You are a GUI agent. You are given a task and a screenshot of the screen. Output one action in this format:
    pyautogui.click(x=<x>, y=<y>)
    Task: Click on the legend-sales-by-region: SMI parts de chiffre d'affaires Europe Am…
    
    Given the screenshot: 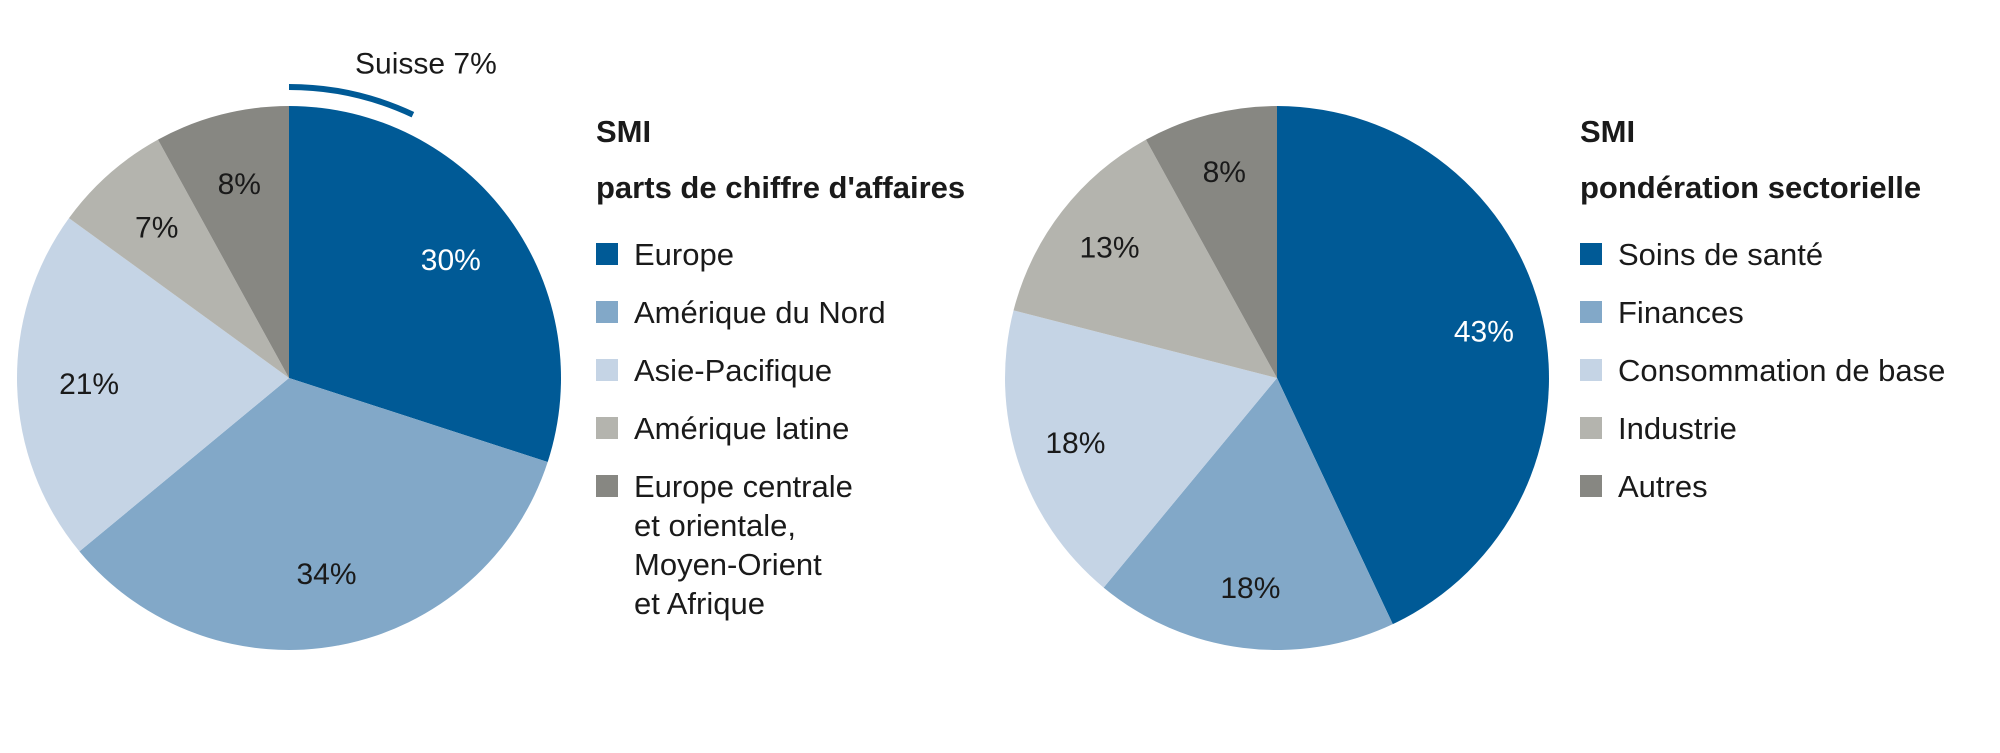 What is the action you would take?
    pyautogui.click(x=780, y=363)
    